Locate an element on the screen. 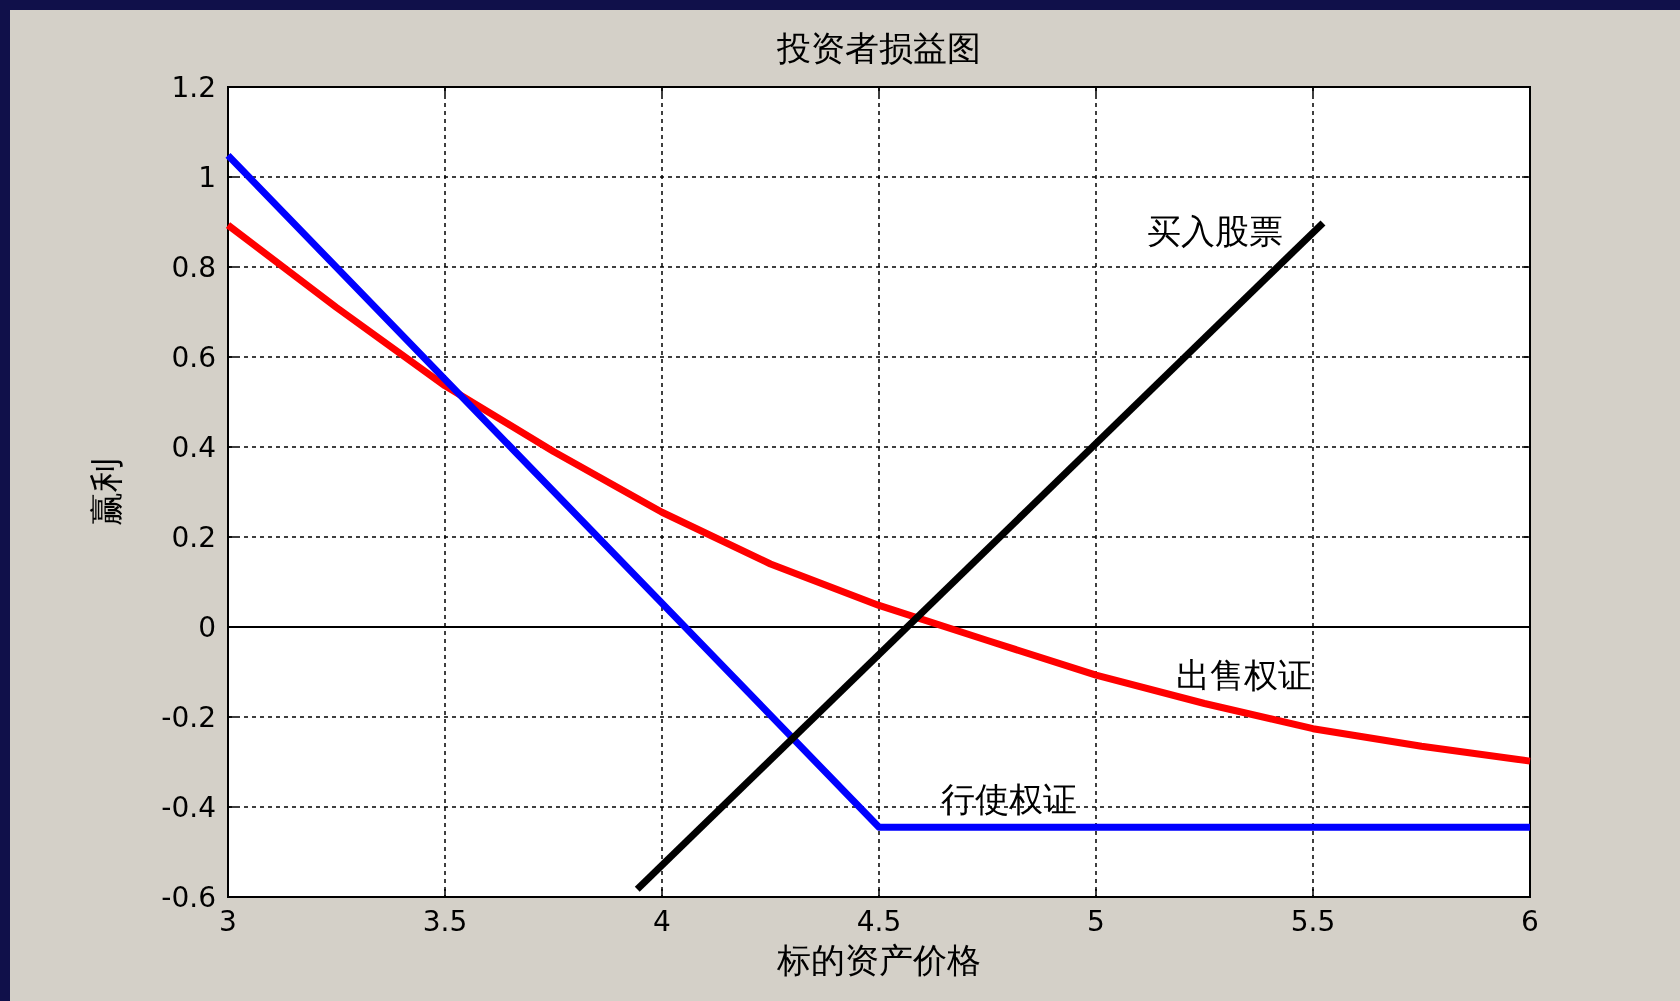  x-tick-label: 4.5 is located at coordinates (879, 921).